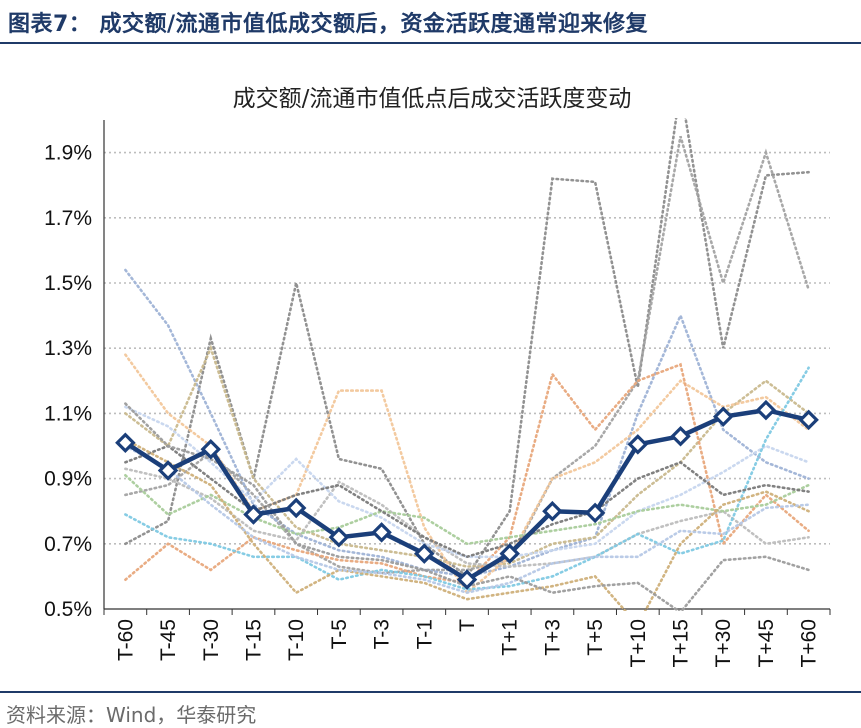  Describe the element at coordinates (723, 643) in the screenshot. I see `x-tick-label: T+30` at that location.